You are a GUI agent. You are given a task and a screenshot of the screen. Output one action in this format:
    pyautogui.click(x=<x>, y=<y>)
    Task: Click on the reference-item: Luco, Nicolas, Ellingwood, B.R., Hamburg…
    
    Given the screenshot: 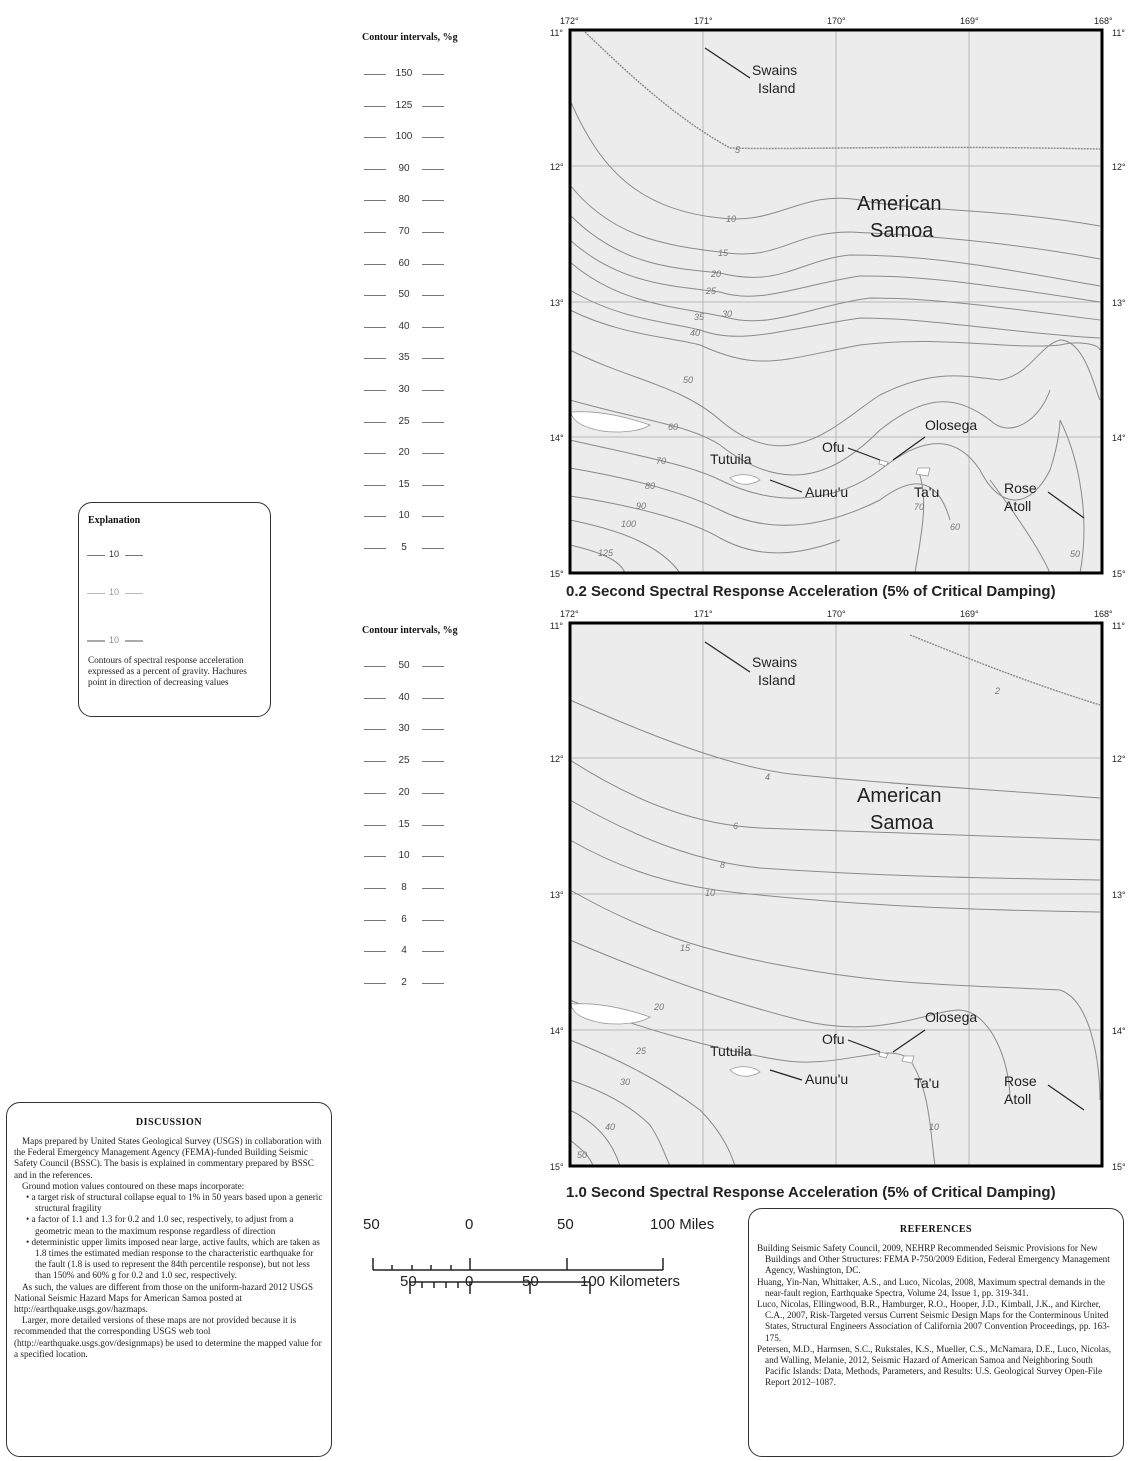 What is the action you would take?
    pyautogui.click(x=933, y=1321)
    